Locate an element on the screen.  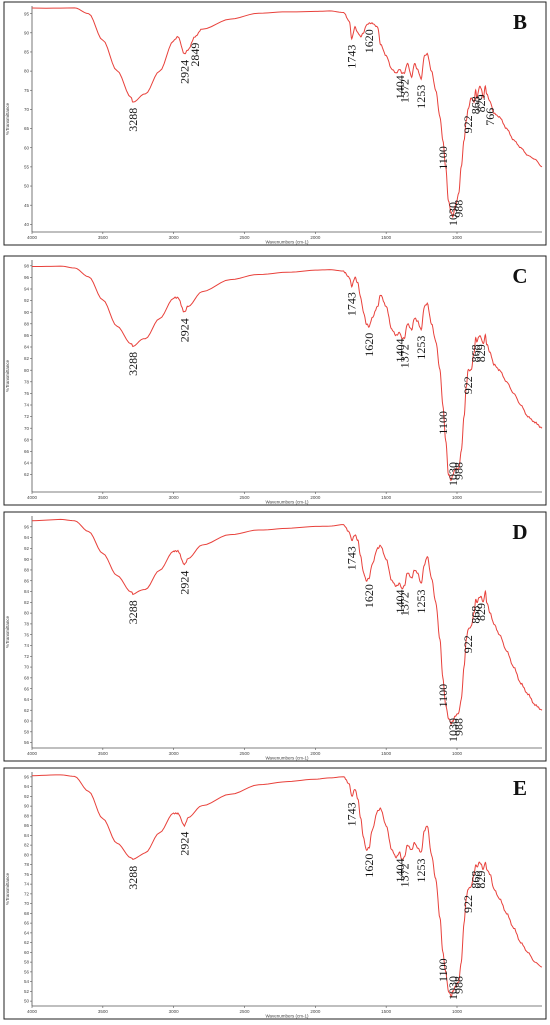
y-tick-label: 55 is located at coordinates (27, 166).